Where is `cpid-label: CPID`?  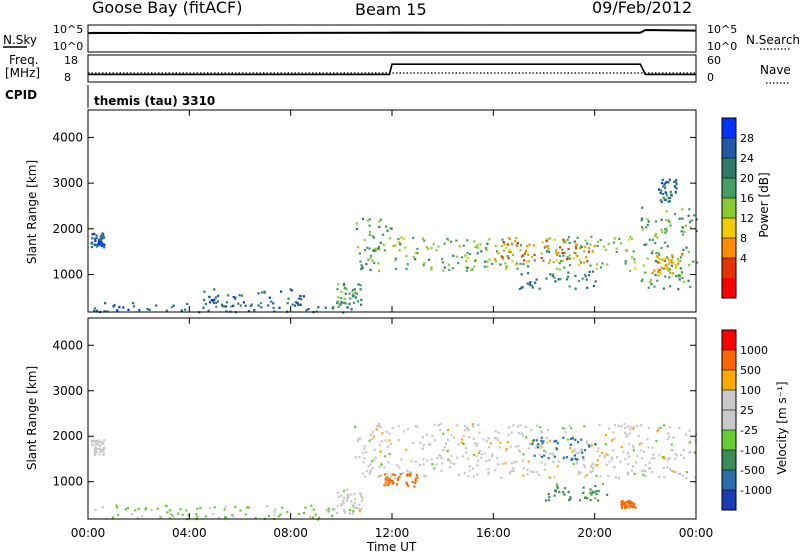
cpid-label: CPID is located at coordinates (21, 95).